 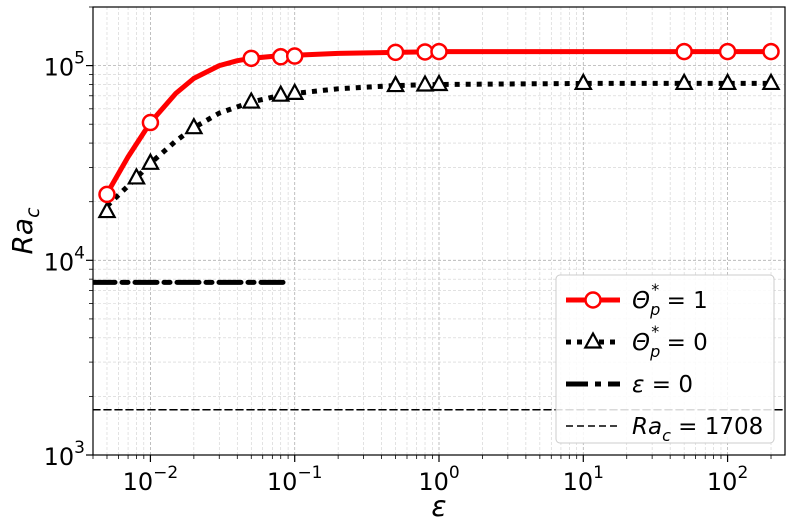 What do you see at coordinates (165, 473) in the screenshot?
I see `x-tick-label-exp: −2` at bounding box center [165, 473].